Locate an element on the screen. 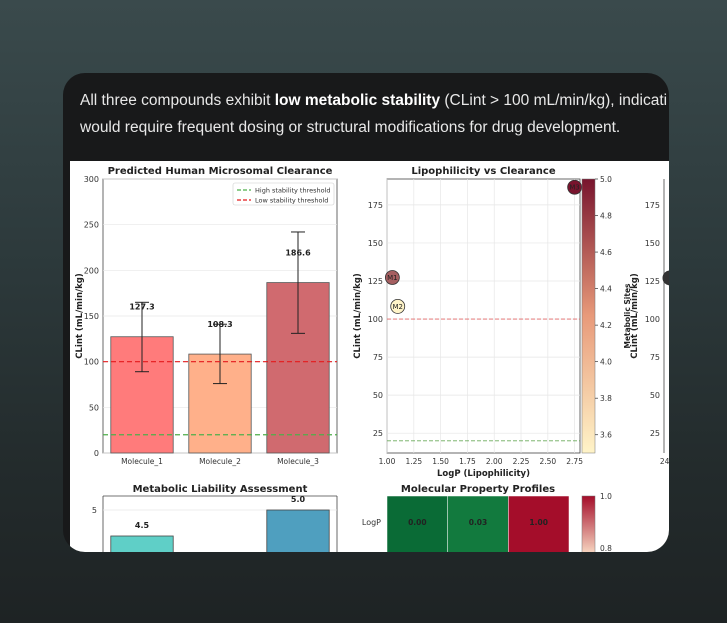 This screenshot has width=727, height=623. colorbar-tick-label: 4.8 is located at coordinates (606, 216).